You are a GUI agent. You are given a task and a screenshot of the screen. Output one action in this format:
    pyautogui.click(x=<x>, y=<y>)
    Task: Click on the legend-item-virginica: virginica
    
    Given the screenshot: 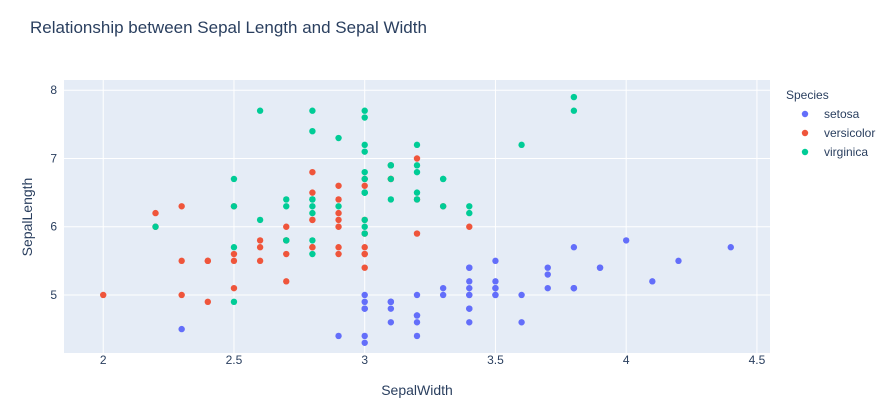 What is the action you would take?
    pyautogui.click(x=835, y=152)
    